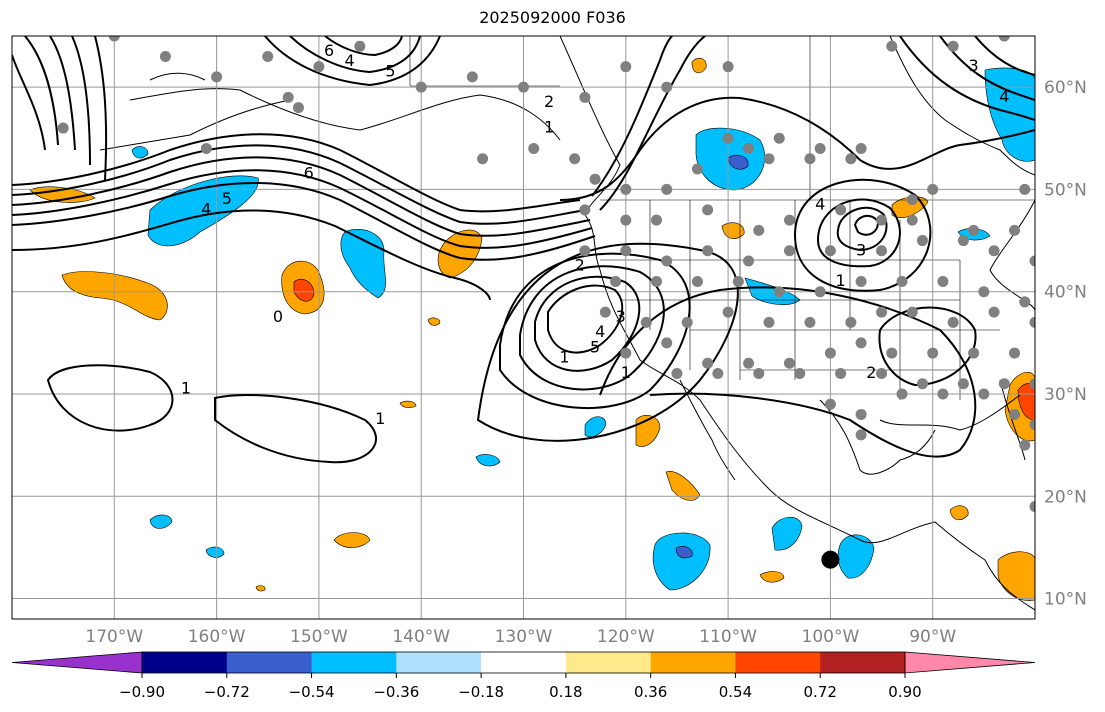  Describe the element at coordinates (932, 637) in the screenshot. I see `lon-tick-label: 90°W` at that location.